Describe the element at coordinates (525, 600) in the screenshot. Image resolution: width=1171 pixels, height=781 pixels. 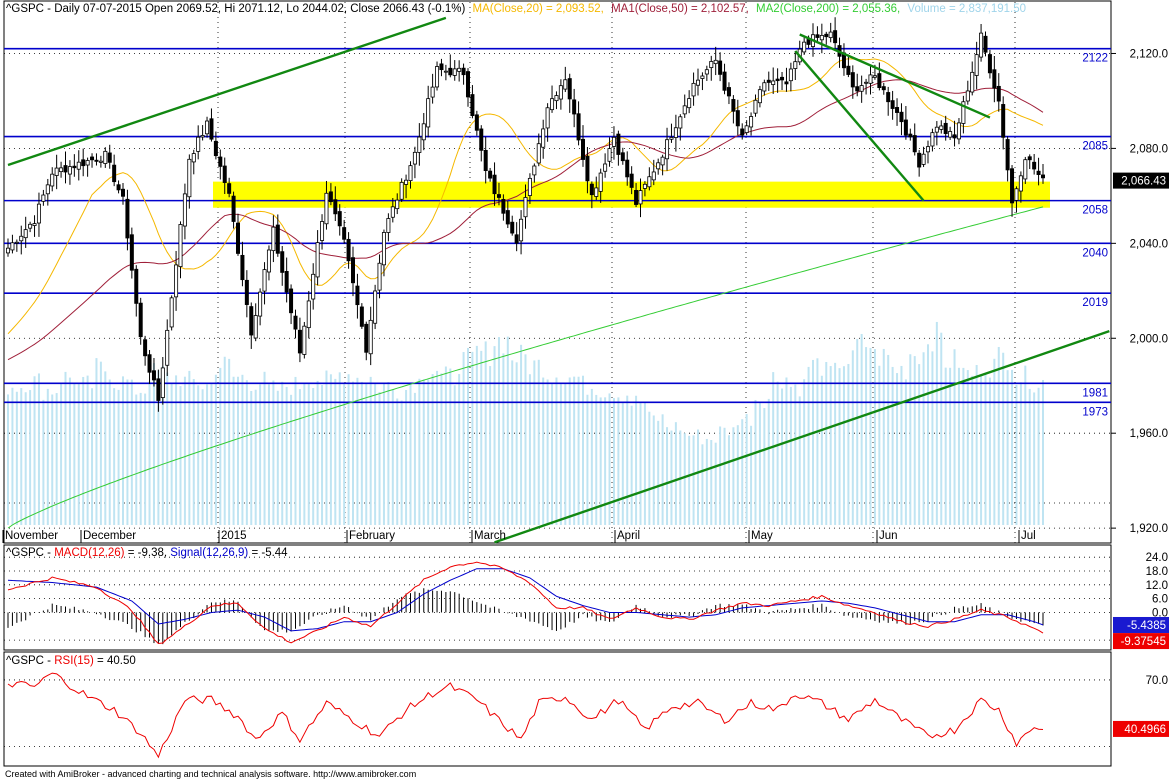
I see `signal-line` at that location.